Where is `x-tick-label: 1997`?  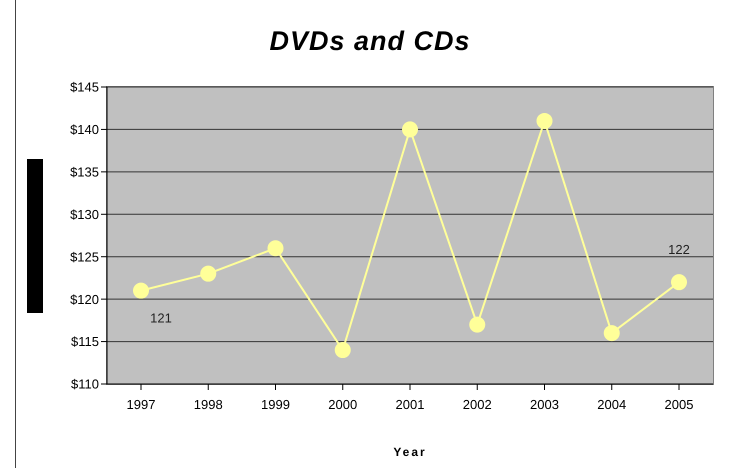
x-tick-label: 1997 is located at coordinates (141, 404).